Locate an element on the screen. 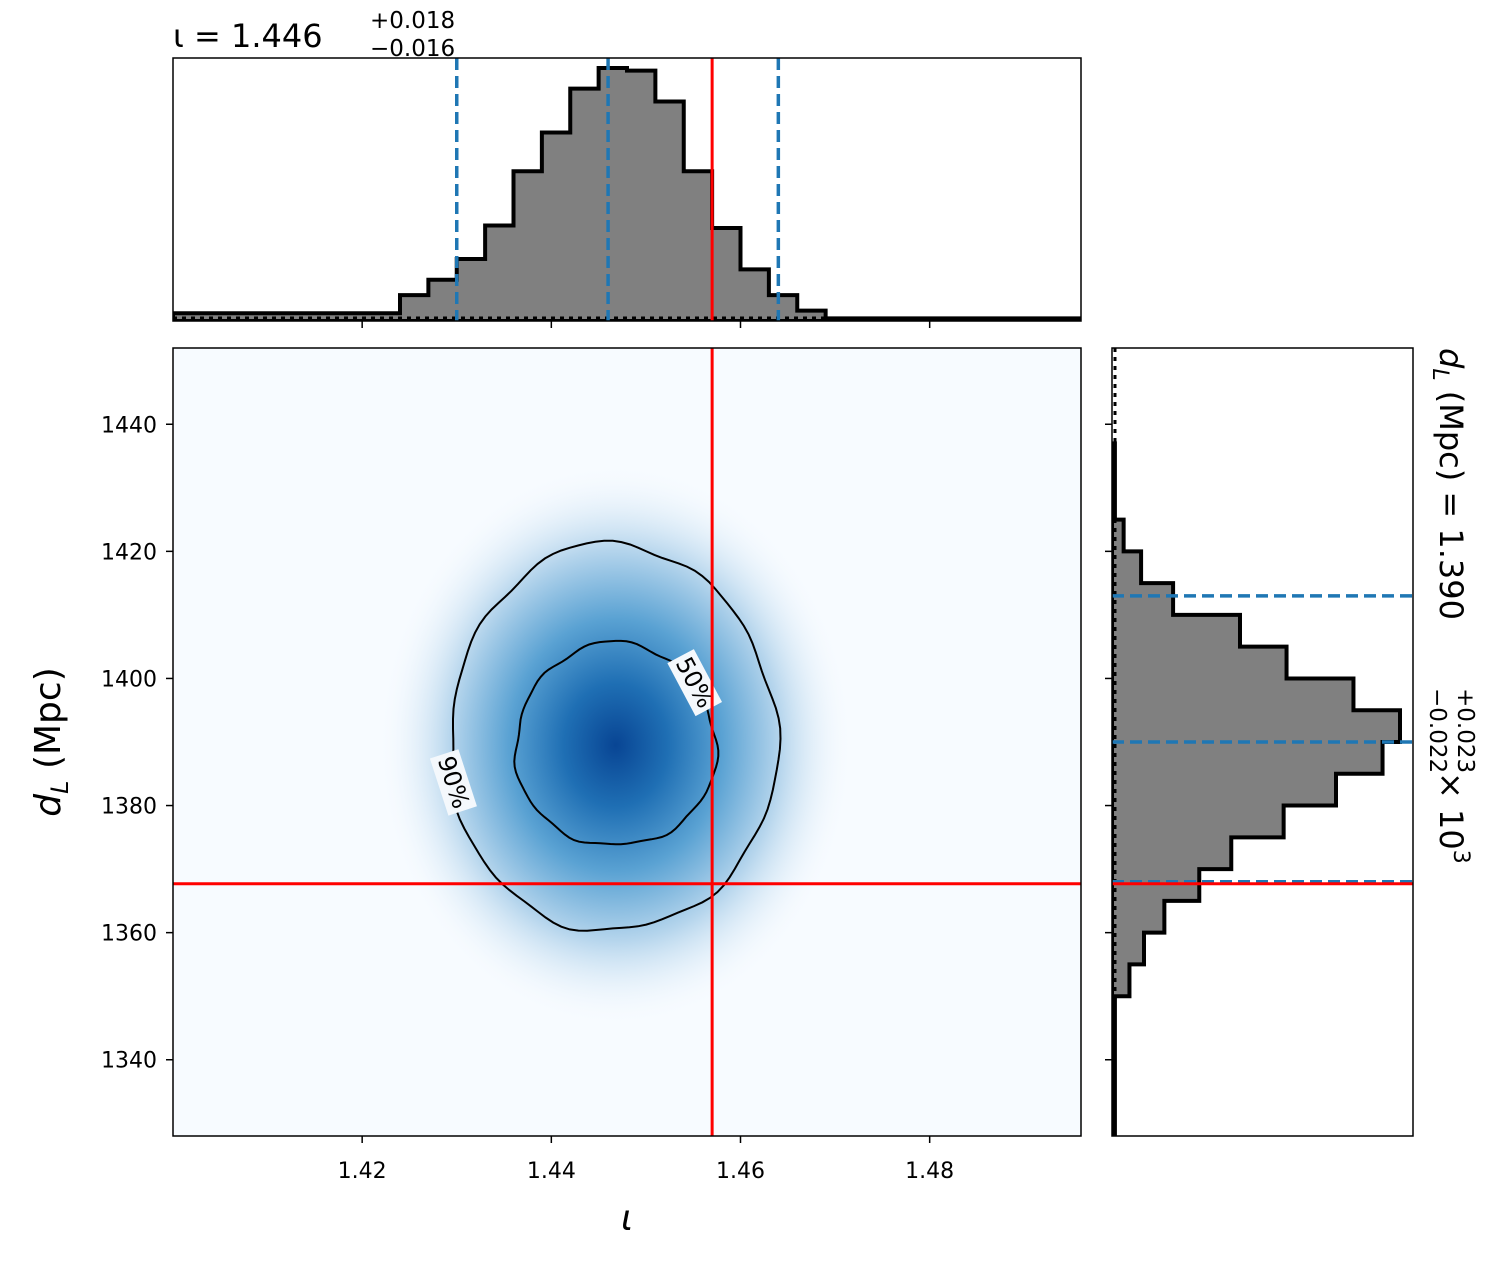  x-marginal-ticks is located at coordinates (646, 324).